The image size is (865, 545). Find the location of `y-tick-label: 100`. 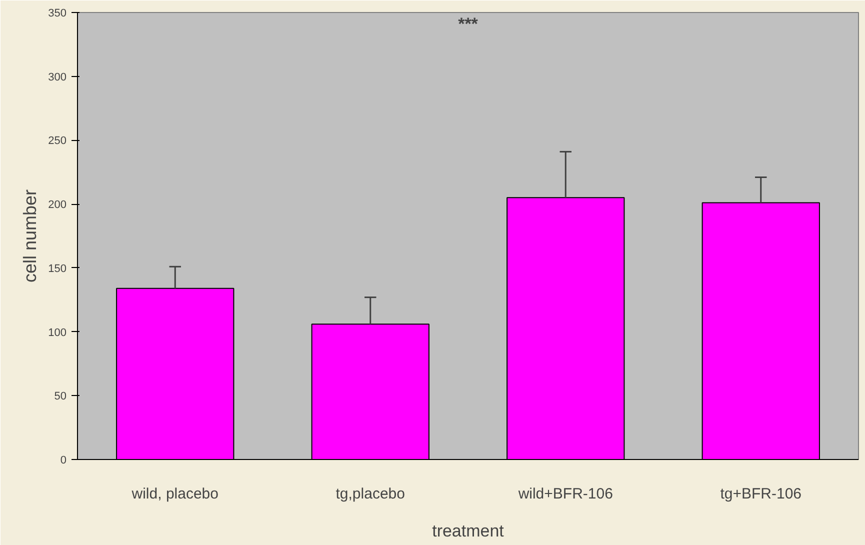

y-tick-label: 100 is located at coordinates (57, 332).